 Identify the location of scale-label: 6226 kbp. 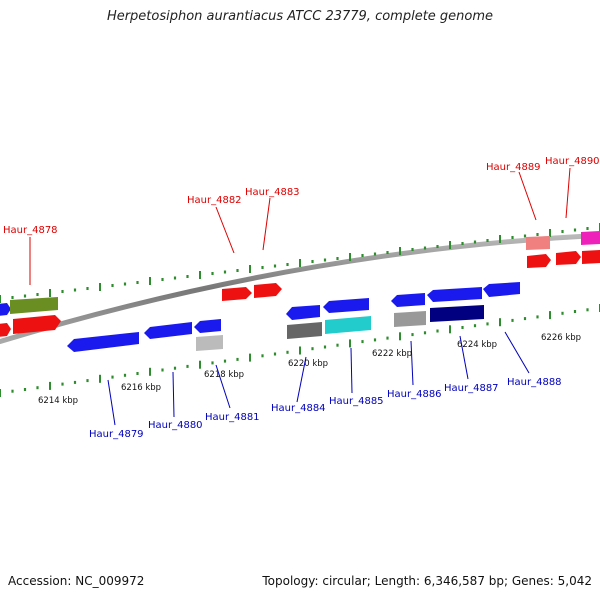
(561, 338).